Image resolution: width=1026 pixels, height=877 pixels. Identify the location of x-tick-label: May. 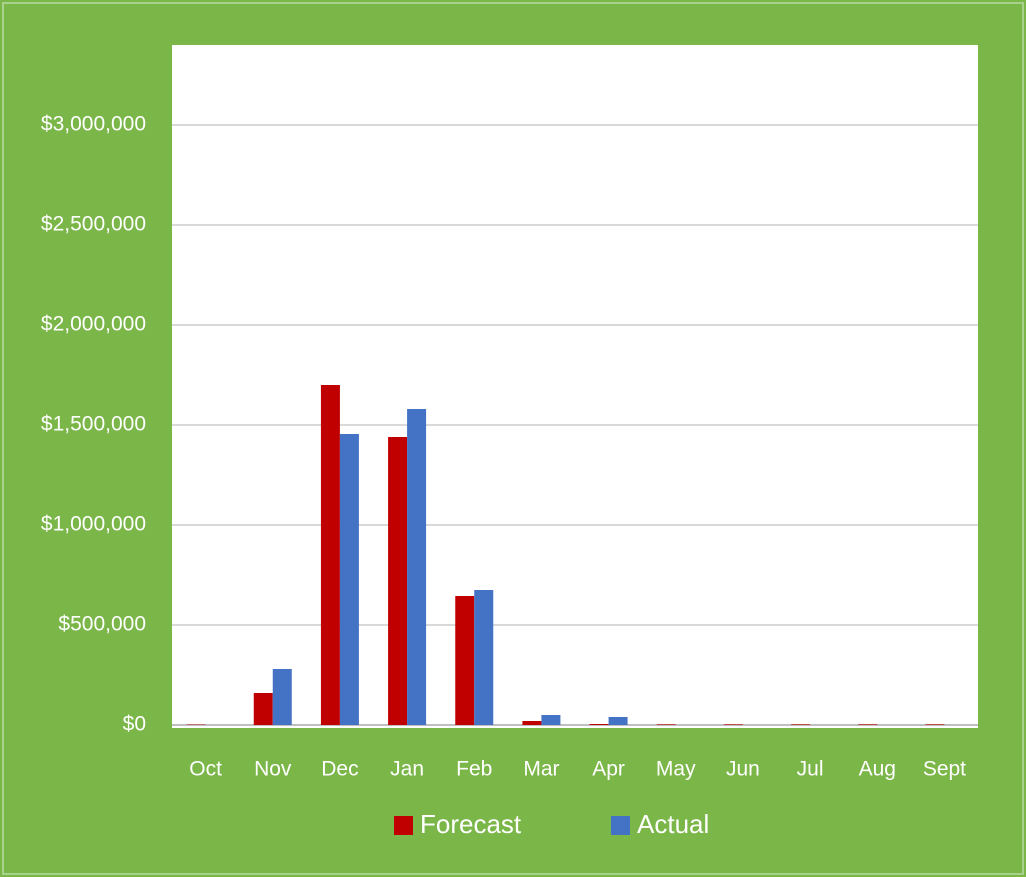
(676, 769).